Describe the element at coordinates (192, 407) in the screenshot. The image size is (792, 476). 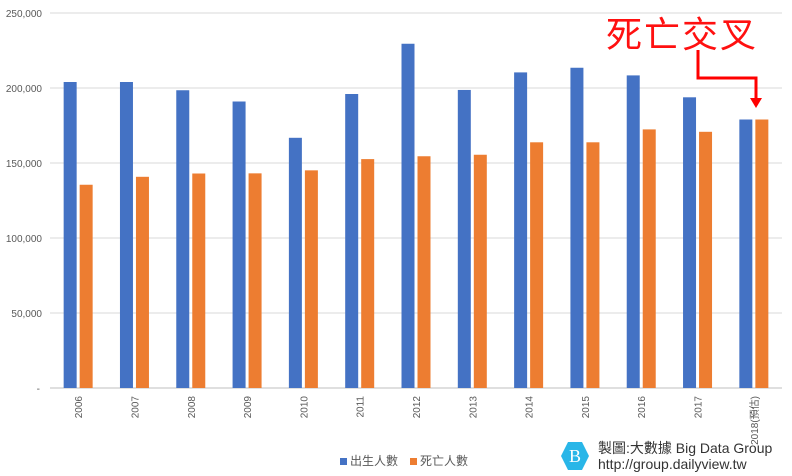
I see `x-tick-label: 2008` at that location.